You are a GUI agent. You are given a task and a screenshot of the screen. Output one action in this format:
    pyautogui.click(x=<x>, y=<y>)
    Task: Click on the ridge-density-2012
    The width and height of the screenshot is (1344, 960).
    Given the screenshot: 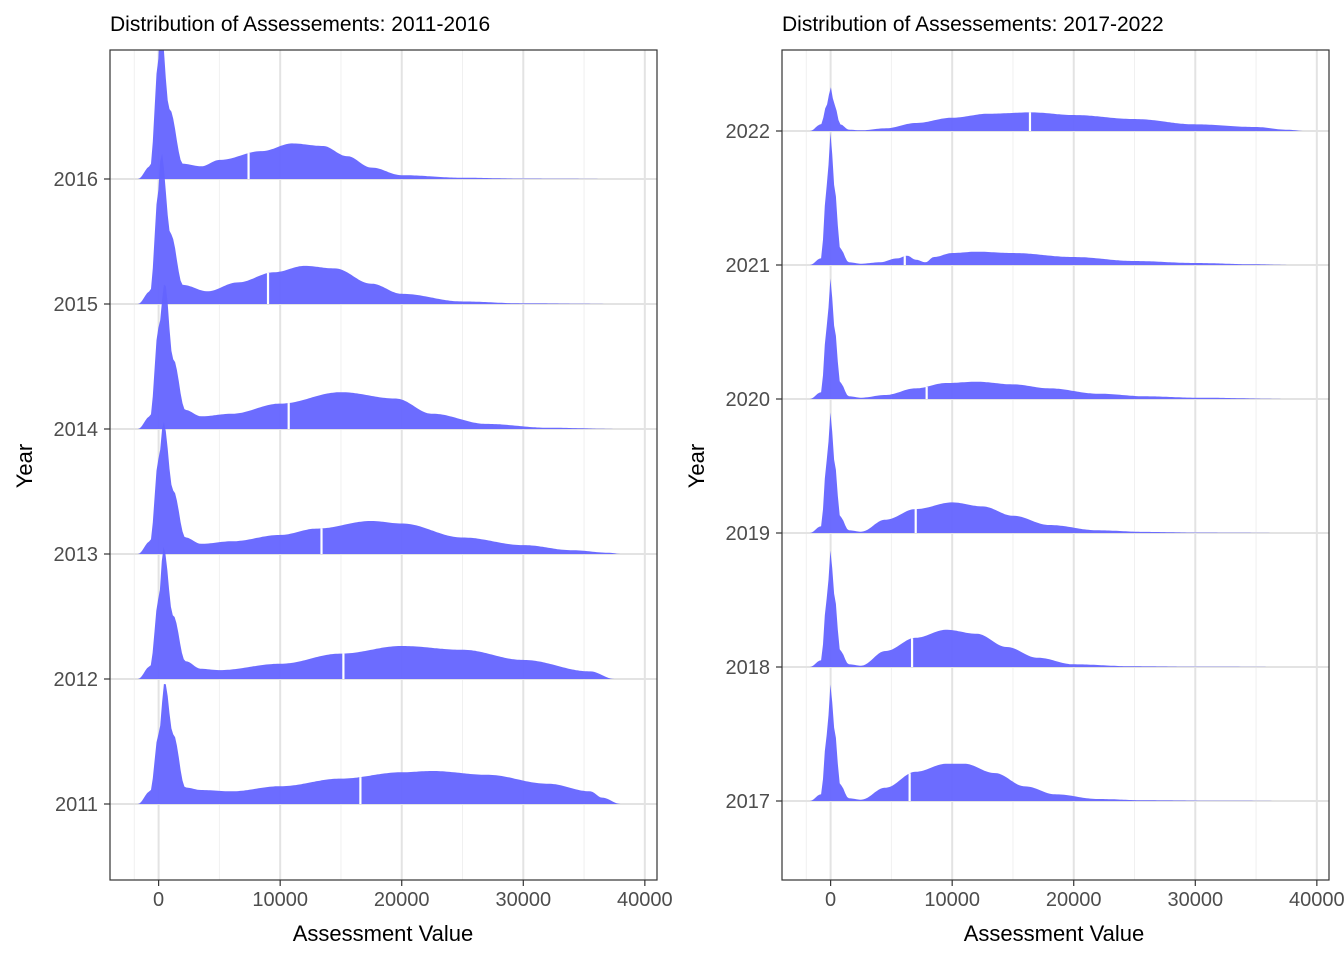 What is the action you would take?
    pyautogui.click(x=376, y=613)
    